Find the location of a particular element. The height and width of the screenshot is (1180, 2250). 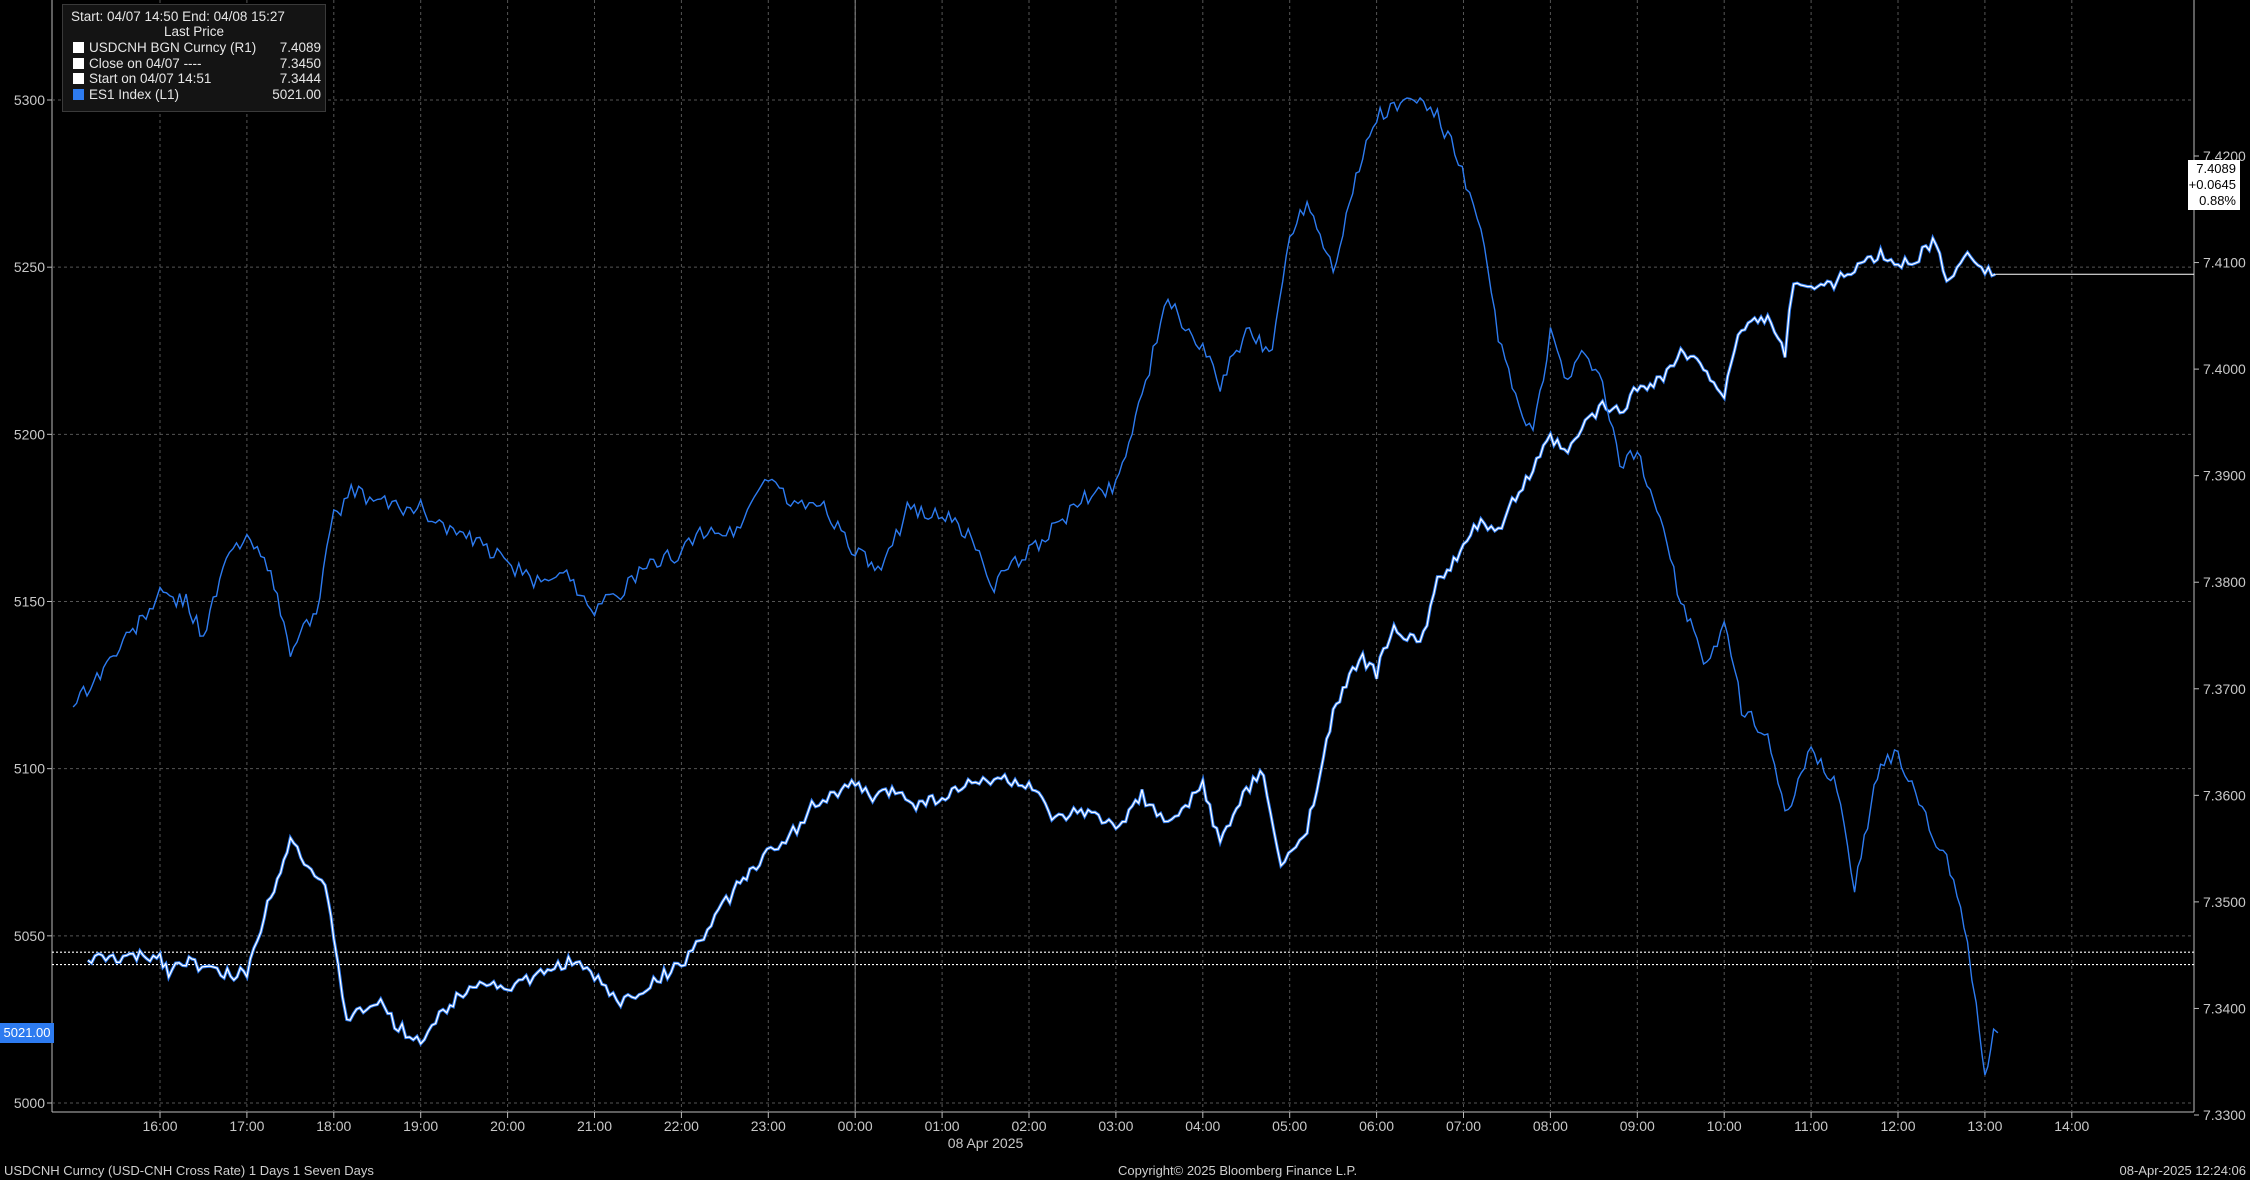

last-price-box: 7.4089 +0.0645 0.88% is located at coordinates (2214, 185).